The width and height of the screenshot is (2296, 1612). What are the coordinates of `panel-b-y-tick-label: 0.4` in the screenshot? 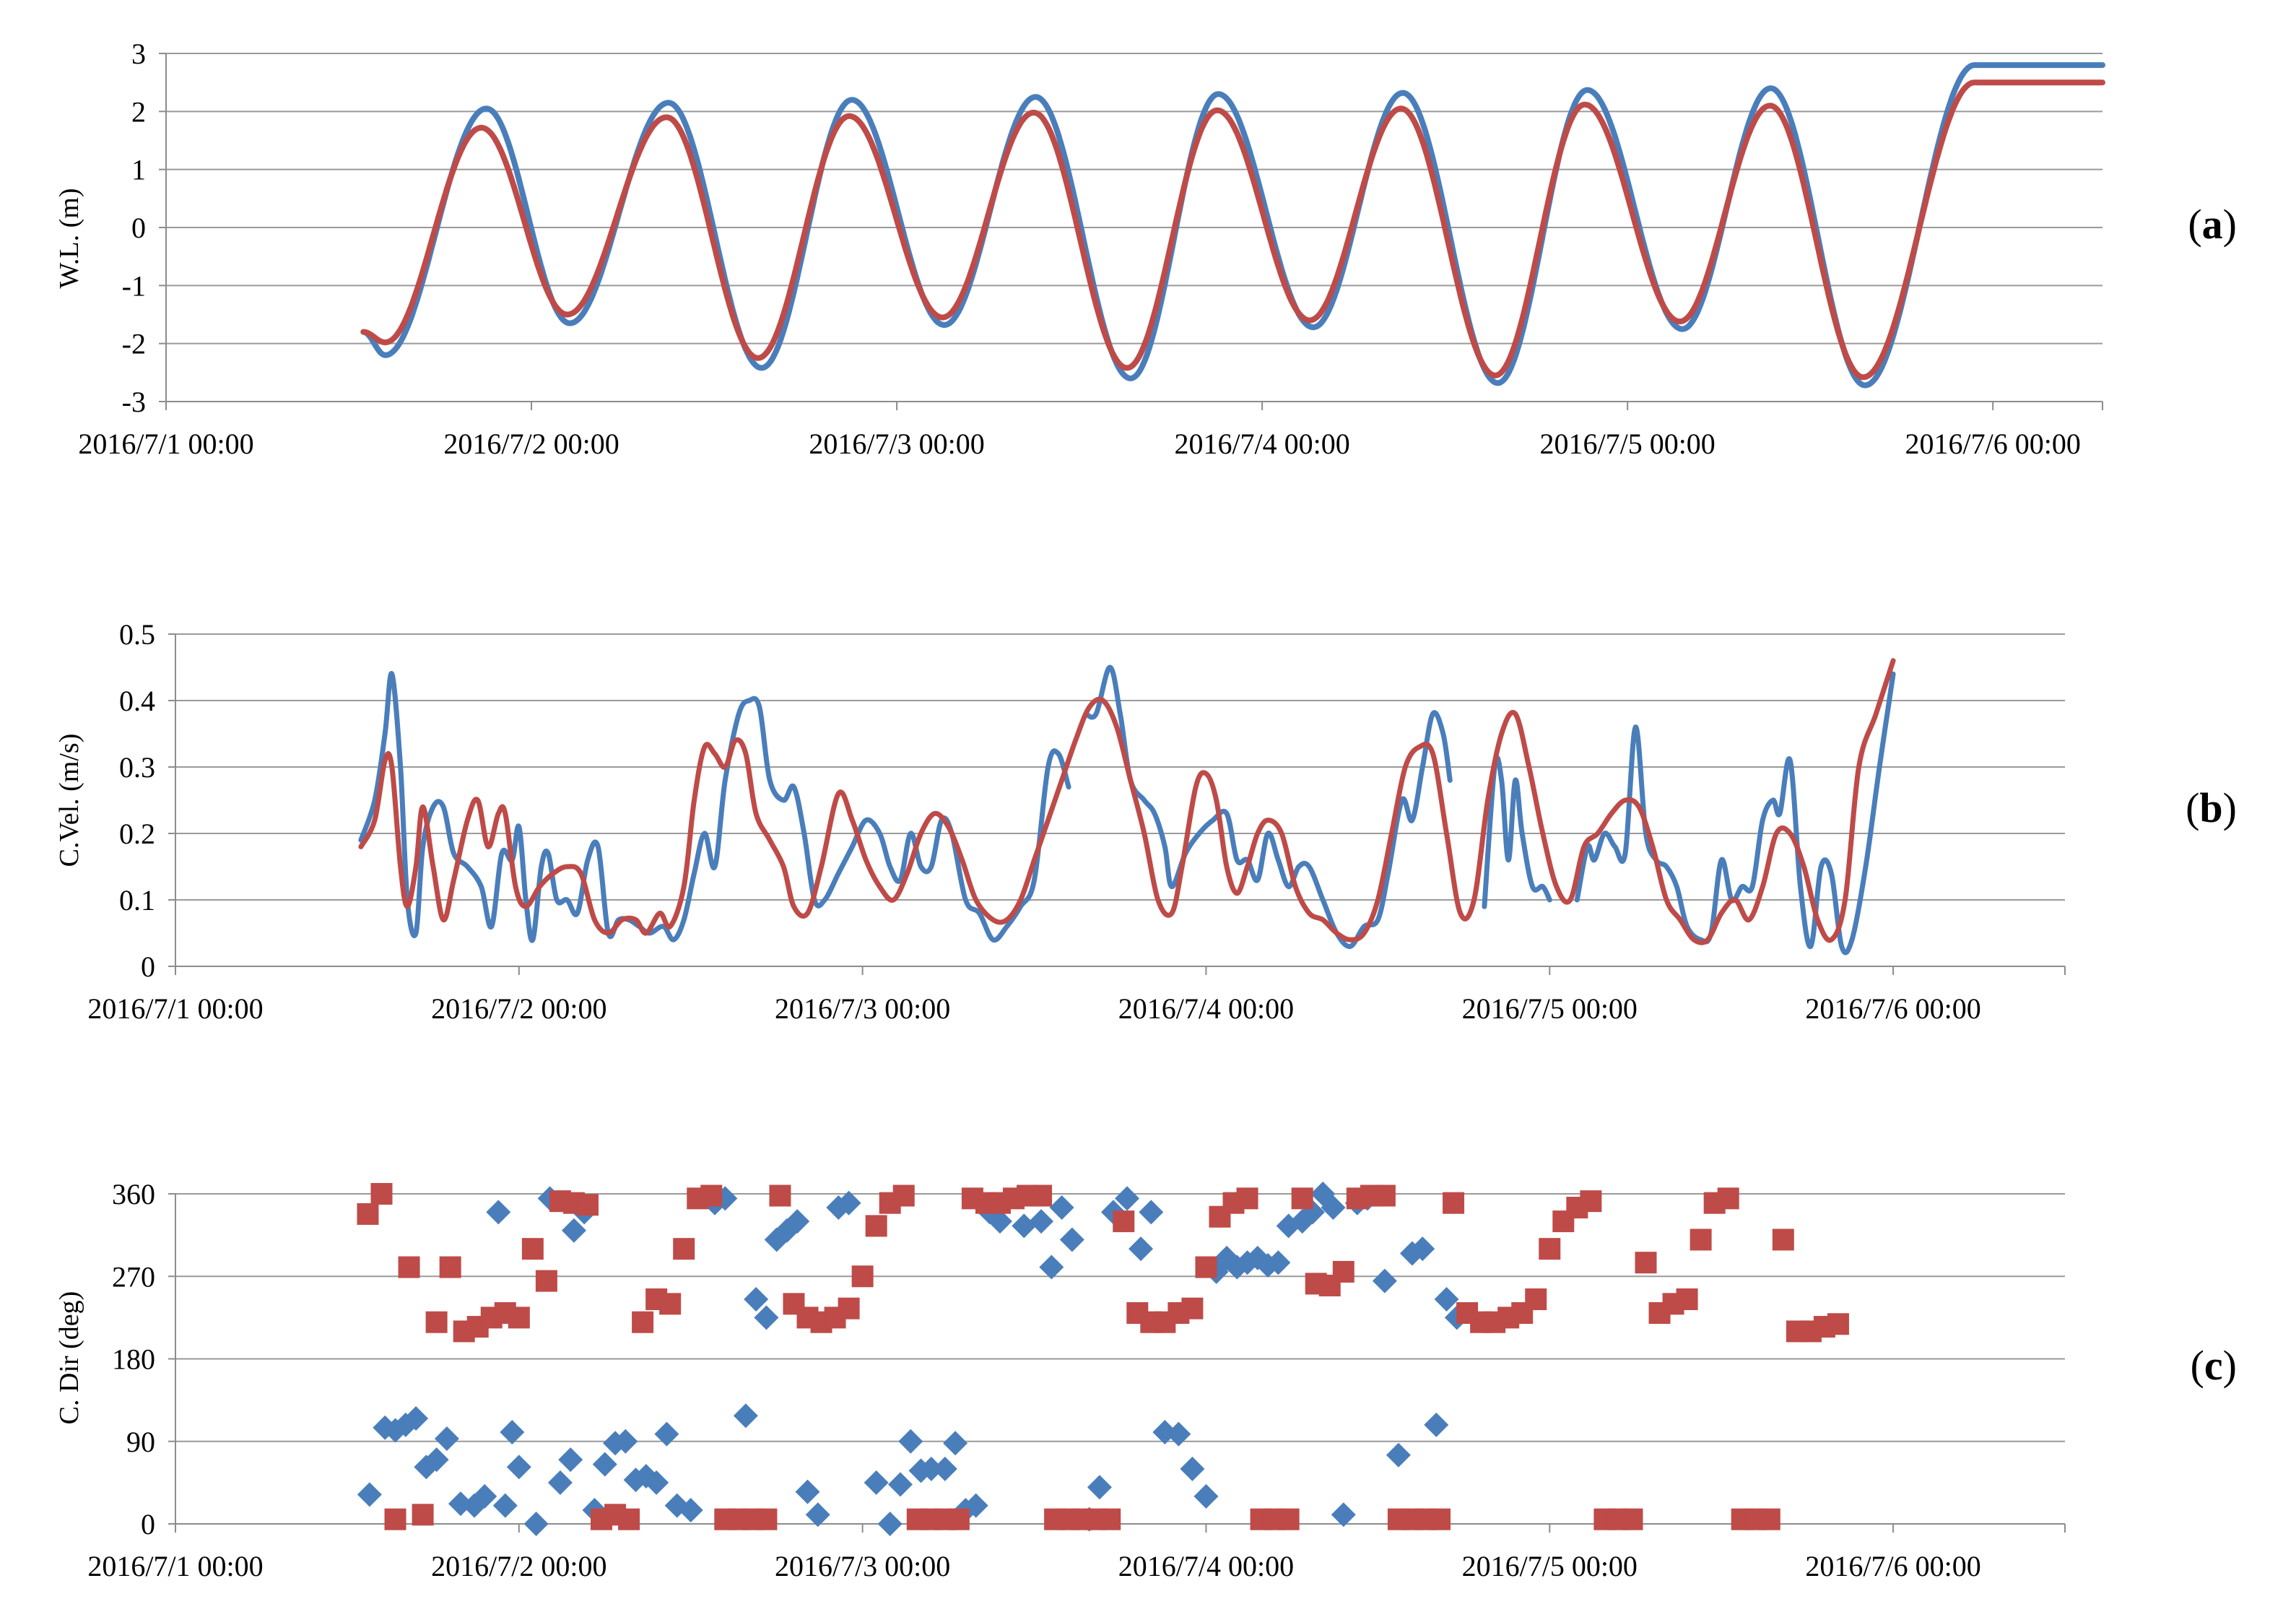 It's located at (137, 701).